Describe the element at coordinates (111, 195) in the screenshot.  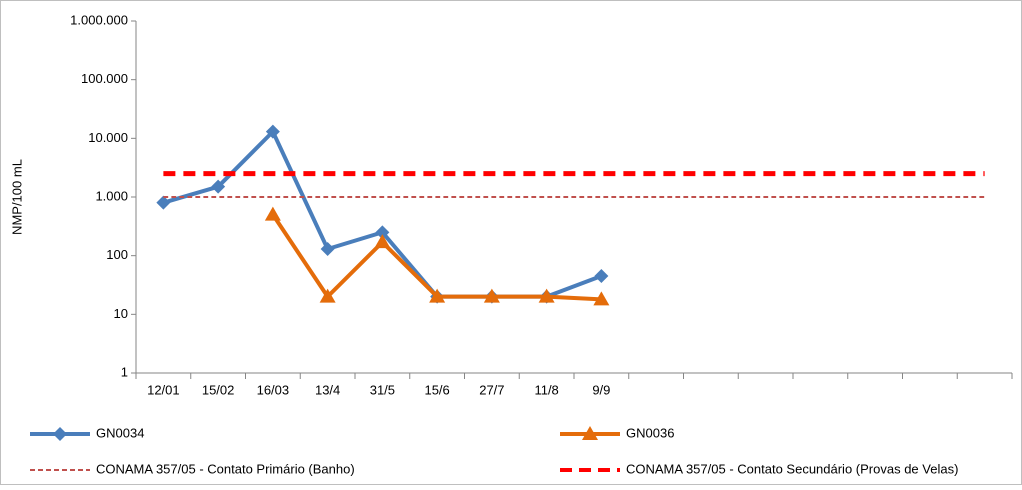
I see `y-tick-label: 1.000` at that location.